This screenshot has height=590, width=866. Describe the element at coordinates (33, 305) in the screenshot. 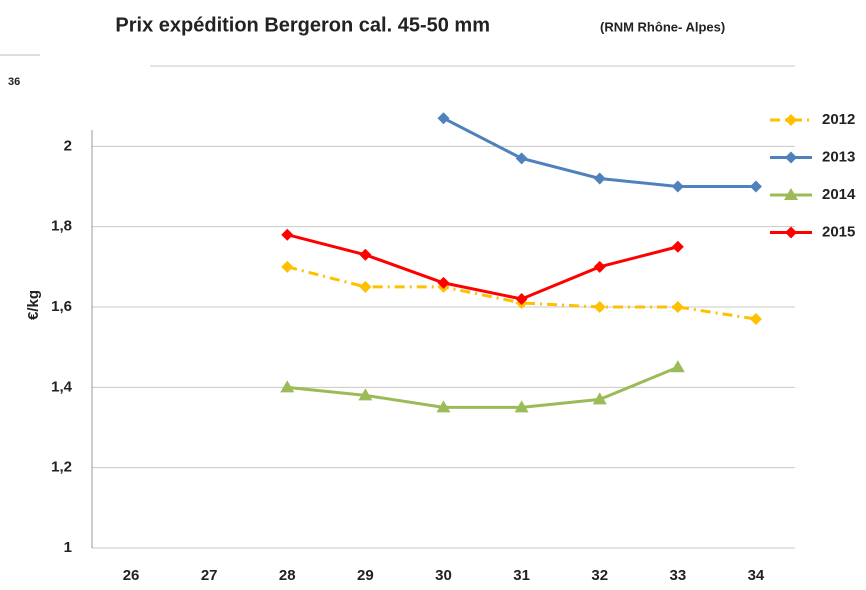

I see `y-axis-label: €/kg` at that location.